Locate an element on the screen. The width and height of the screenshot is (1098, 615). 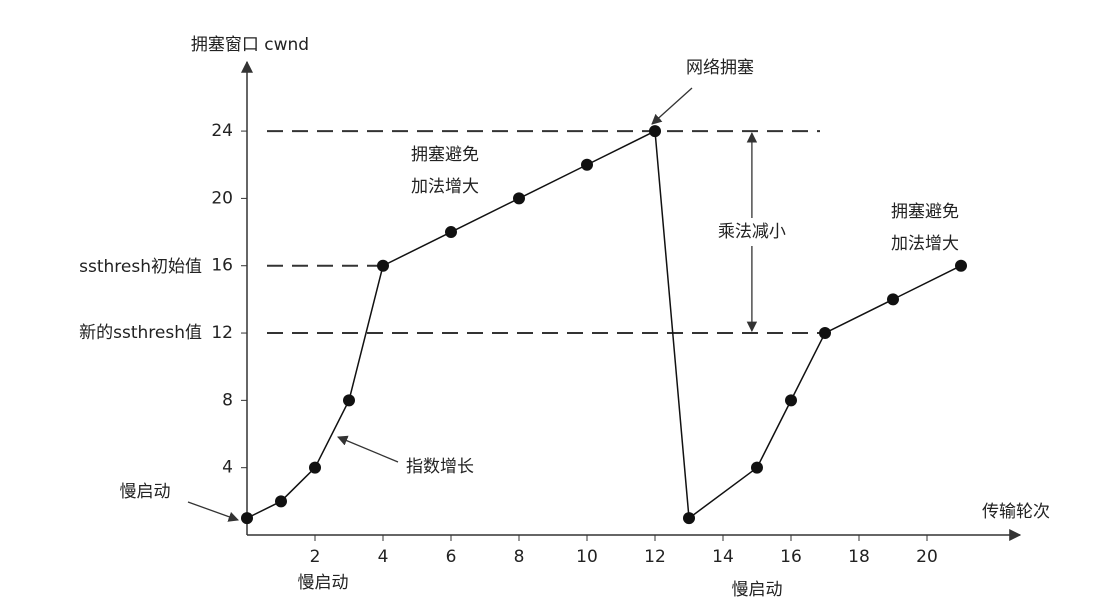
y-axis-title: 拥塞窗口 cwnd is located at coordinates (250, 45).